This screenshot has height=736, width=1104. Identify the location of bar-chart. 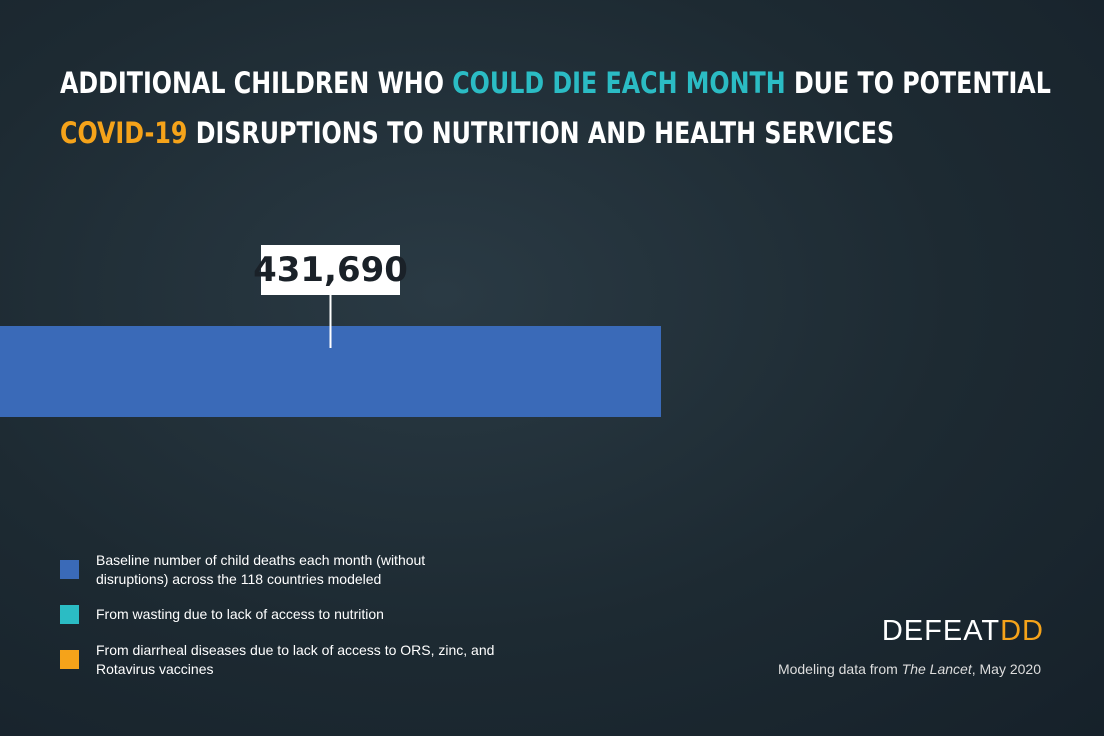
(331, 356).